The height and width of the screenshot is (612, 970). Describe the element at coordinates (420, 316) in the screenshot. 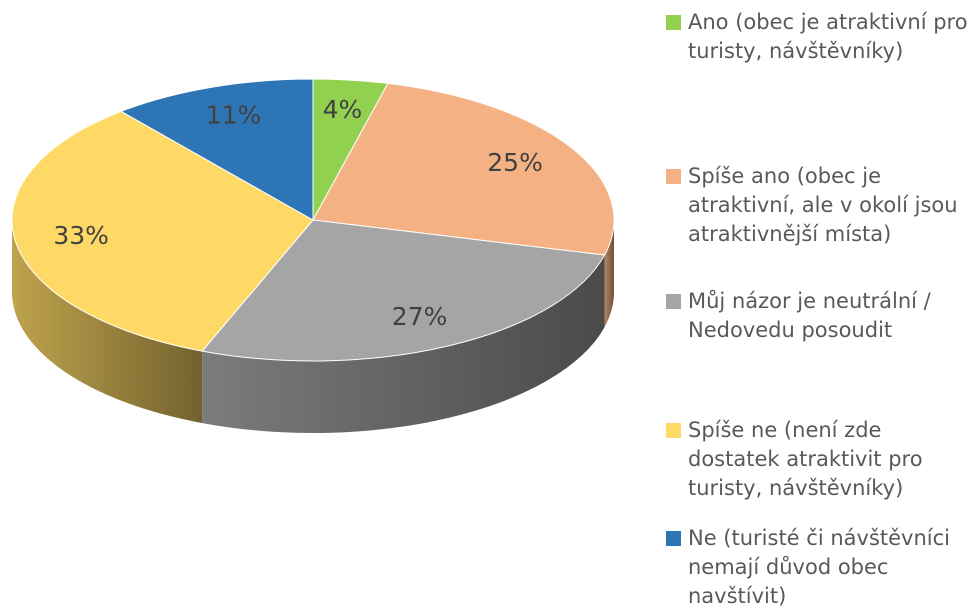

I see `data-label: 27%` at that location.